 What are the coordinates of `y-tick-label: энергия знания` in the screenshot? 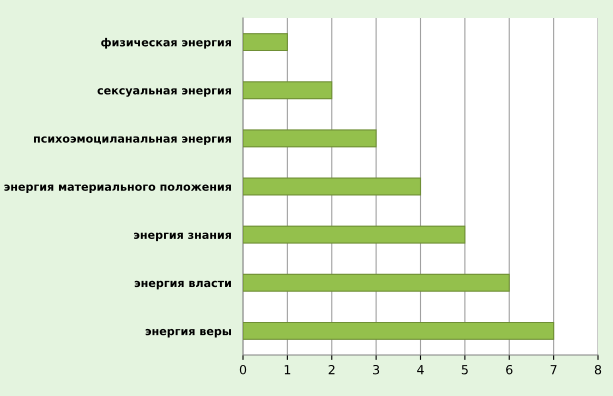 It's located at (182, 237).